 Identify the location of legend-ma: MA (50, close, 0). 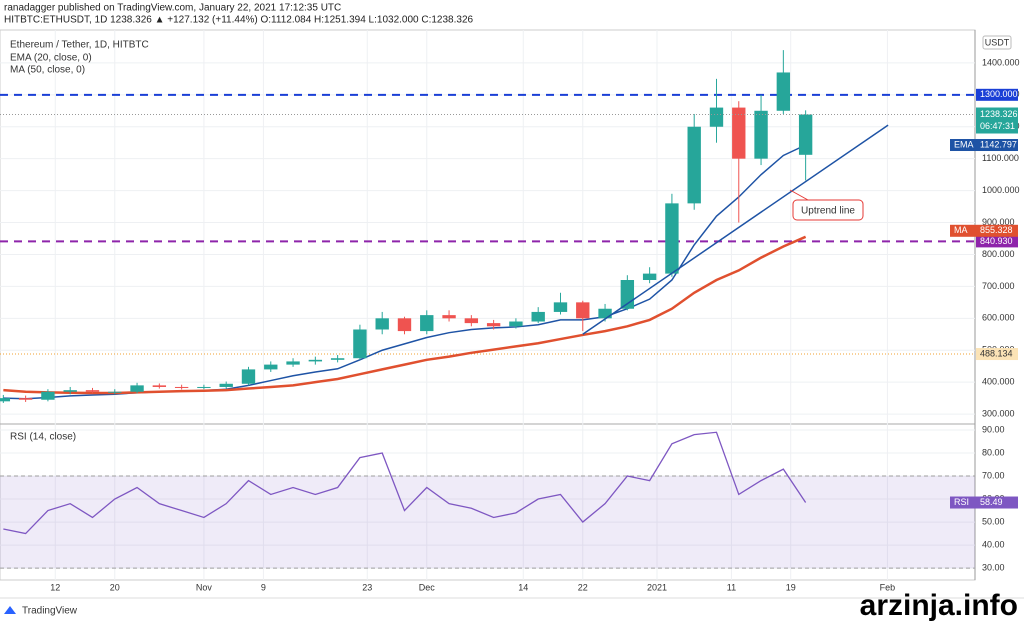
(47, 70).